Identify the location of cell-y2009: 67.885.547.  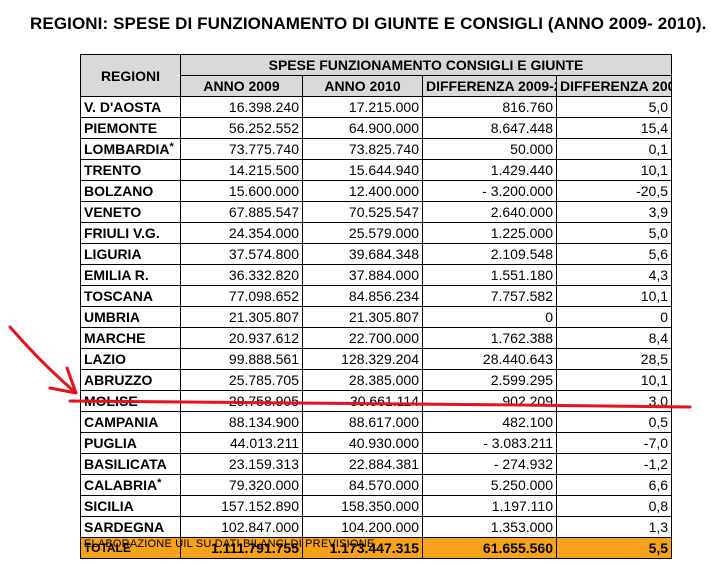
(241, 212).